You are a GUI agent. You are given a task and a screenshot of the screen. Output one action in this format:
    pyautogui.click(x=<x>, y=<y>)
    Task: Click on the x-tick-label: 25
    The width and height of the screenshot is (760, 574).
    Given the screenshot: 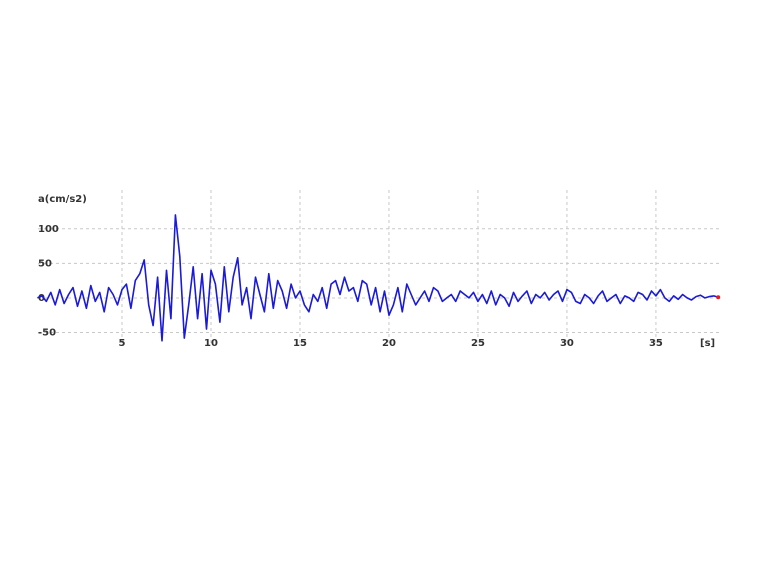 What is the action you would take?
    pyautogui.click(x=478, y=343)
    